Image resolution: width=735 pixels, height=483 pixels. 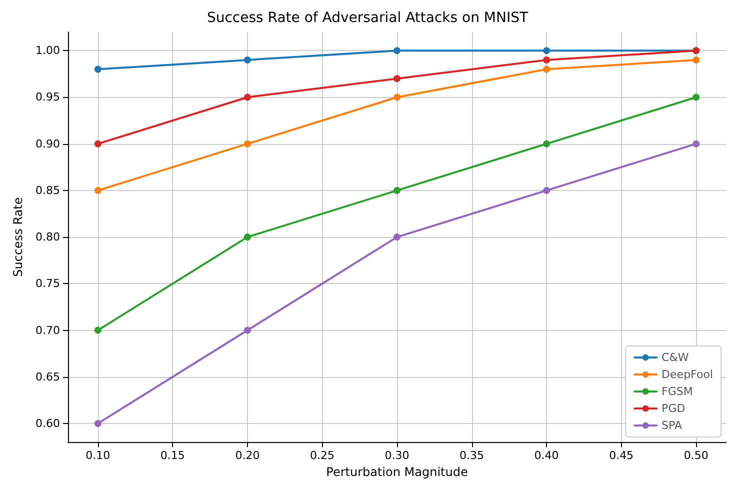 I want to click on x-tick-label: 0.45, so click(x=621, y=455).